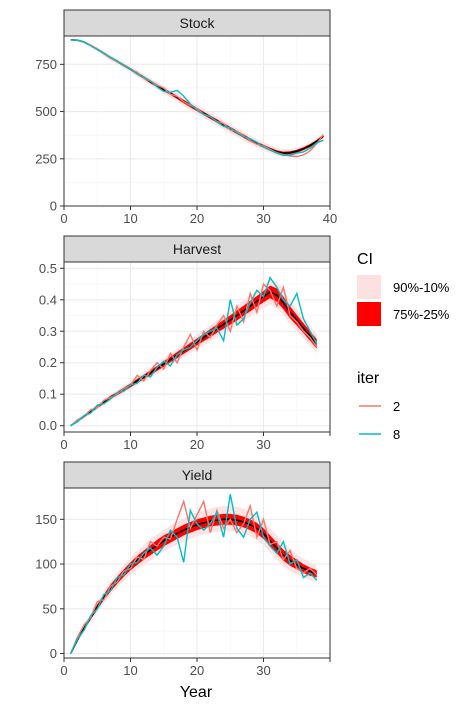  Describe the element at coordinates (196, 692) in the screenshot. I see `x-axis-title: Year` at that location.